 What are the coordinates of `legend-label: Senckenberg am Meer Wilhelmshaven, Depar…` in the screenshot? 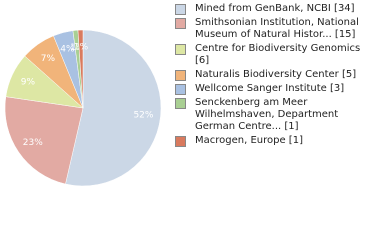 It's located at (267, 114).